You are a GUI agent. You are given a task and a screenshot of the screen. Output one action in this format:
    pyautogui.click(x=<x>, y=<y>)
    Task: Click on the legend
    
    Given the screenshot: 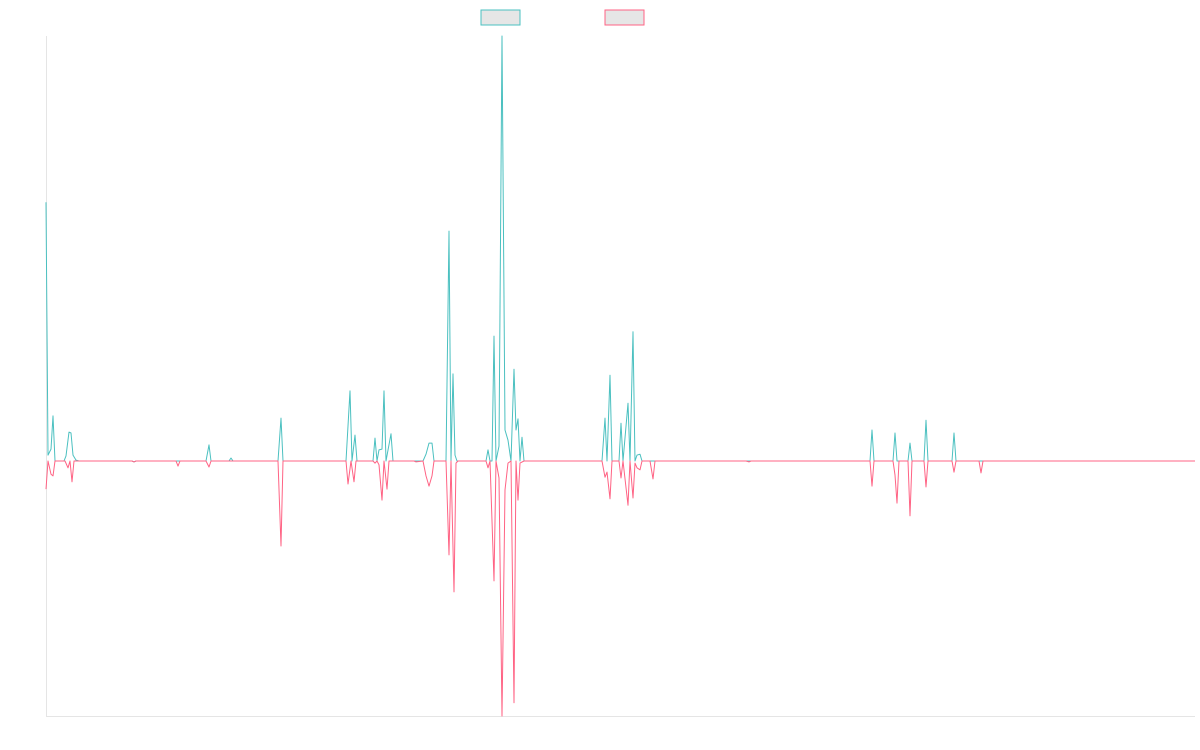 What is the action you would take?
    pyautogui.click(x=562, y=17)
    